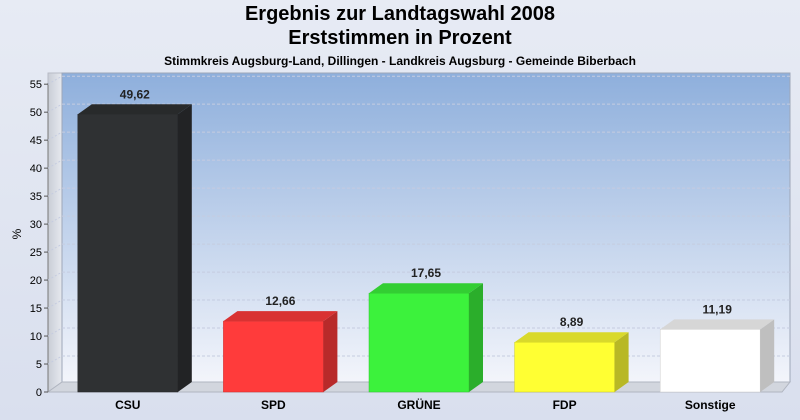 This screenshot has height=420, width=800. What do you see at coordinates (135, 94) in the screenshot?
I see `bar-value-label: 49,62` at bounding box center [135, 94].